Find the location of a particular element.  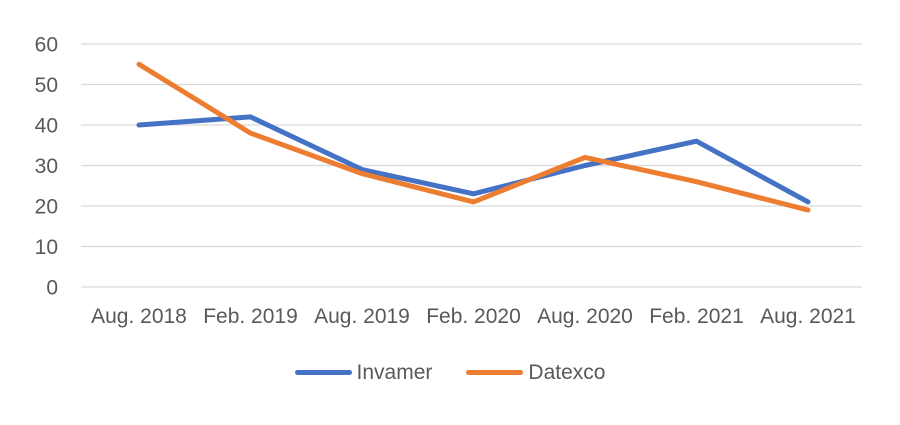

legend-item-invamer: Invamer is located at coordinates (363, 372).